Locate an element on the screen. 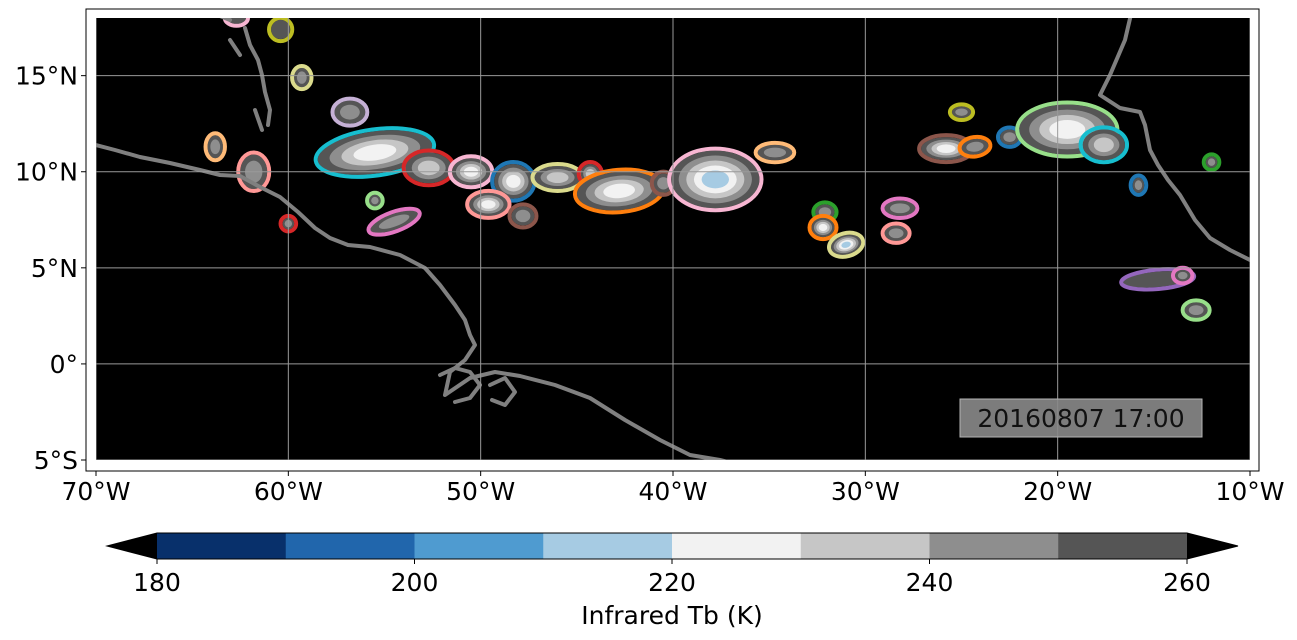  y-tick-label: 5°S is located at coordinates (56, 460).